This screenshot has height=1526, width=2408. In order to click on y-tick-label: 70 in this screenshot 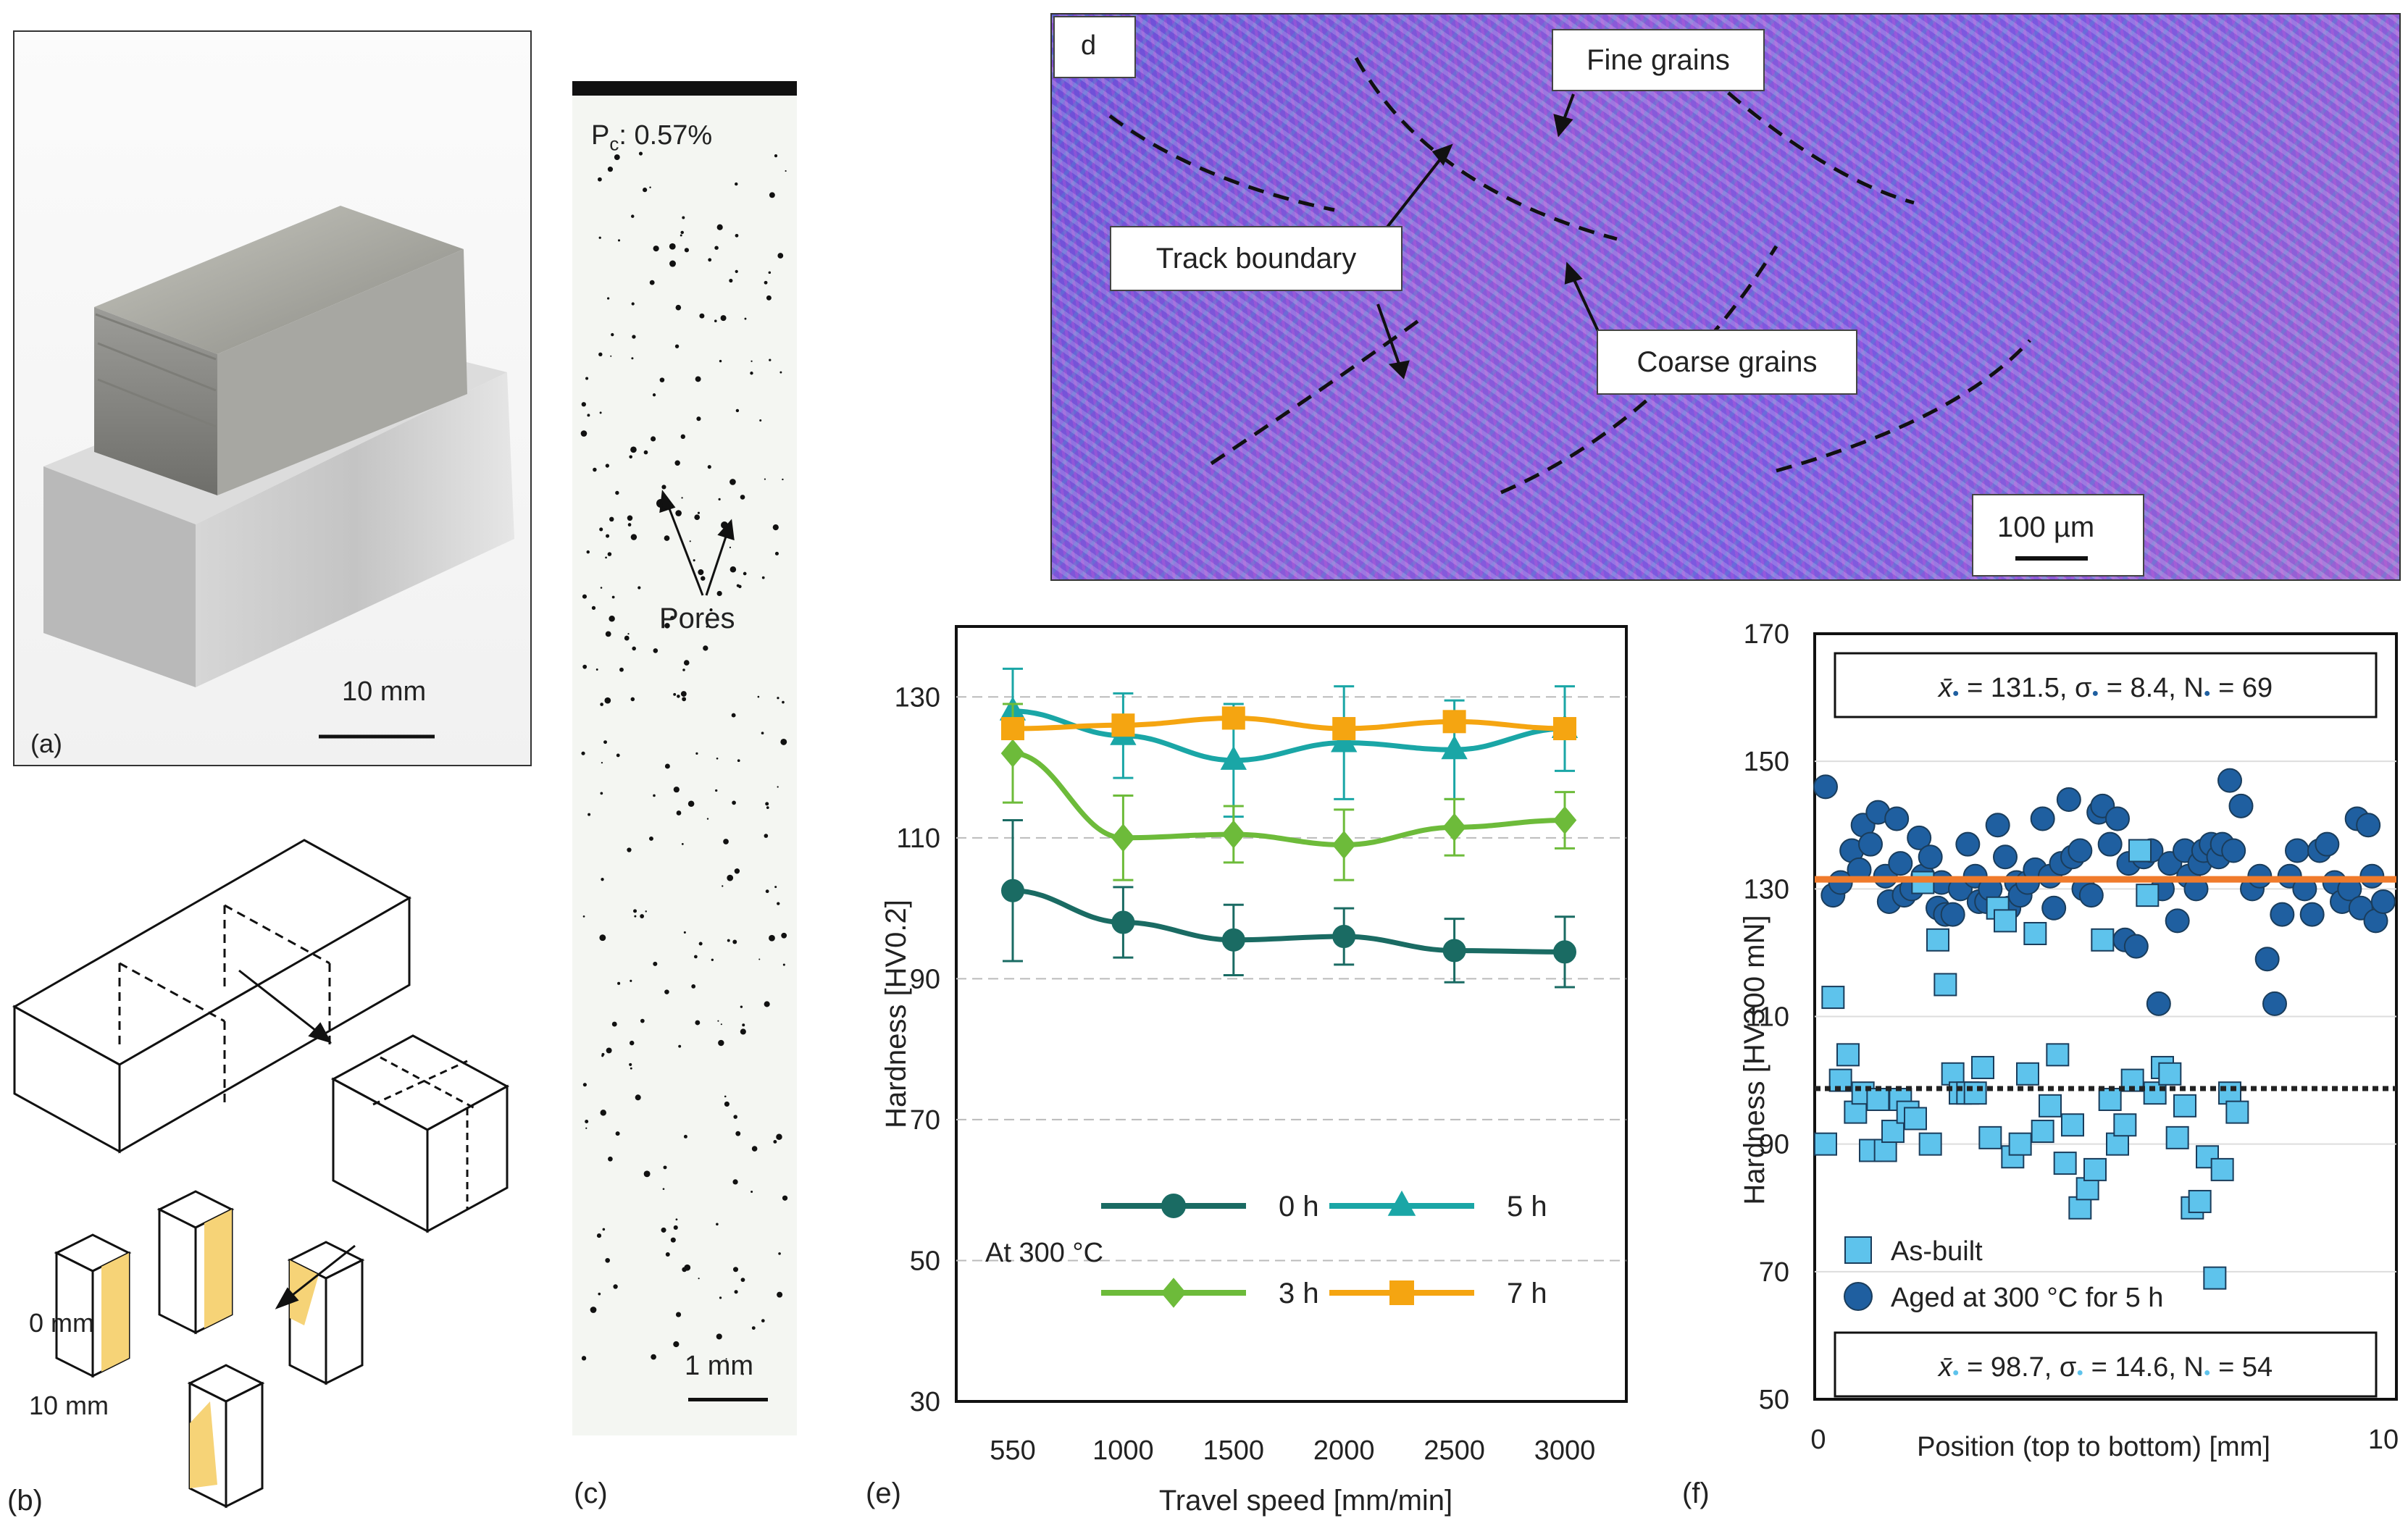, I will do `click(925, 1120)`.